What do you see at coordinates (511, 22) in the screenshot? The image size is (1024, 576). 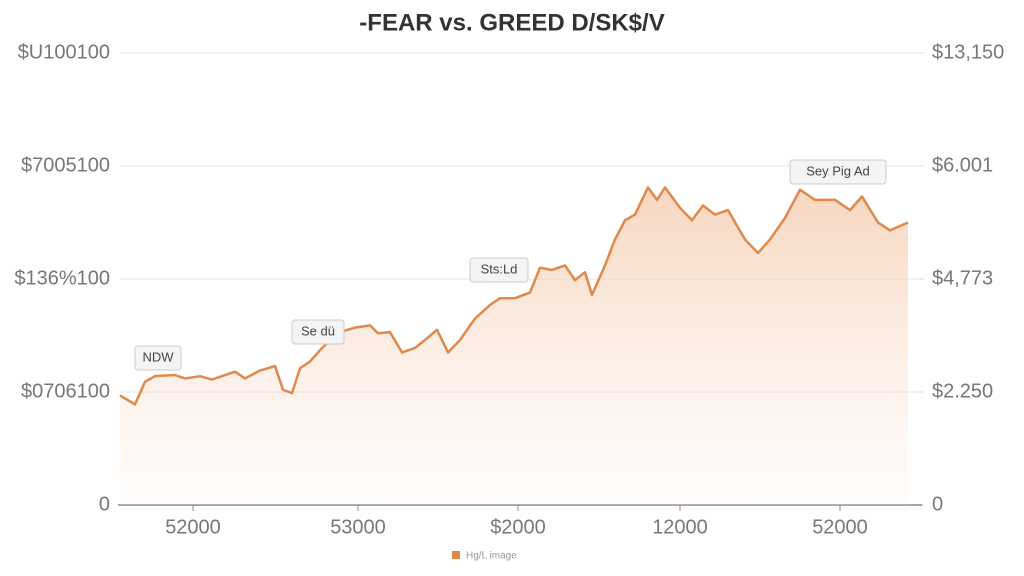 I see `chart-title: -FEAR vs. GREED D/SK$/V` at bounding box center [511, 22].